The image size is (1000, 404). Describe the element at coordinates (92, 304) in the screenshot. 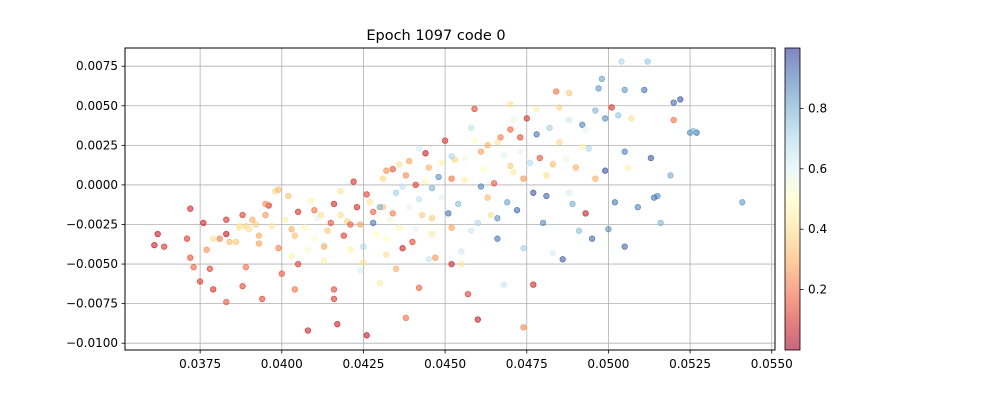

I see `y-tick-label: −0.0075` at that location.